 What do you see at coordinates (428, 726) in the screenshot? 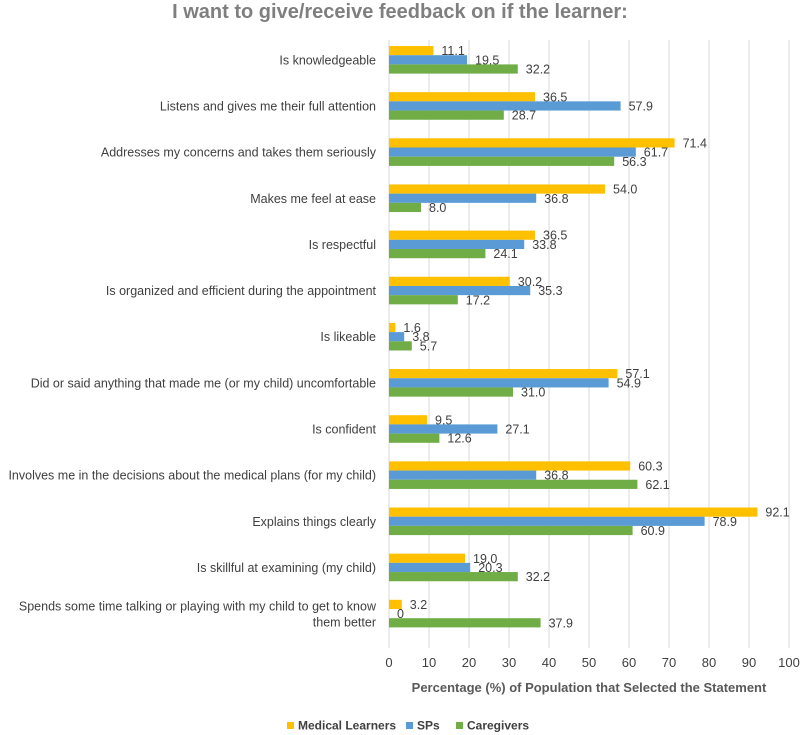
I see `legend-label: SPs` at bounding box center [428, 726].